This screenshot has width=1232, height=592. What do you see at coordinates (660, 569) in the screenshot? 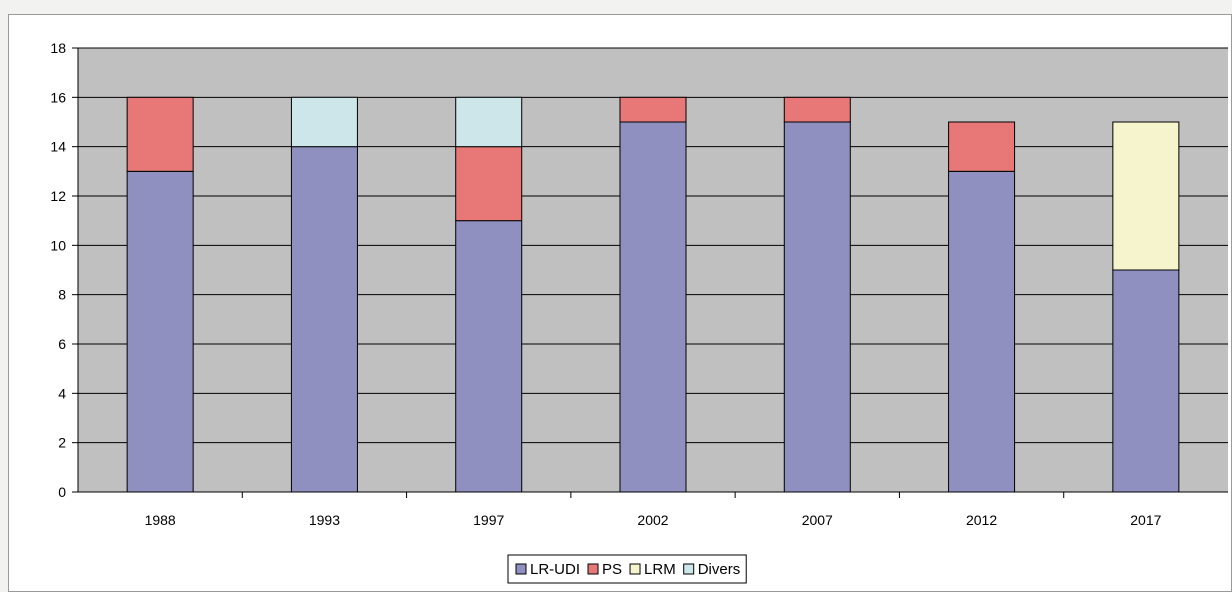
I see `legend-label-lrm: LRM` at bounding box center [660, 569].